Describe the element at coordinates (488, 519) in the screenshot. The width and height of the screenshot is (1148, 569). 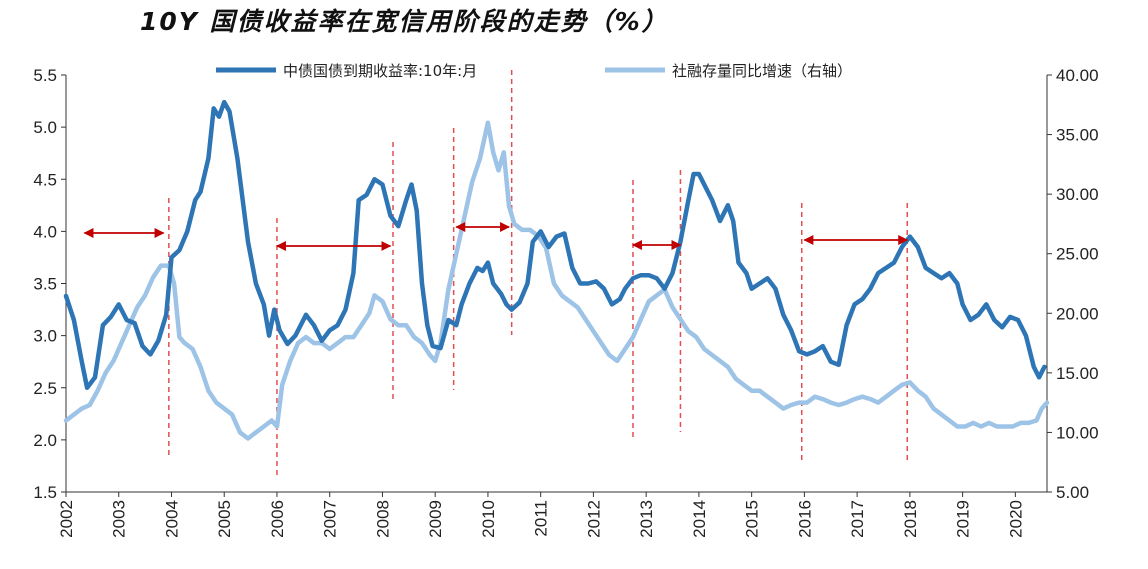
I see `x-tick-label: 2010` at that location.